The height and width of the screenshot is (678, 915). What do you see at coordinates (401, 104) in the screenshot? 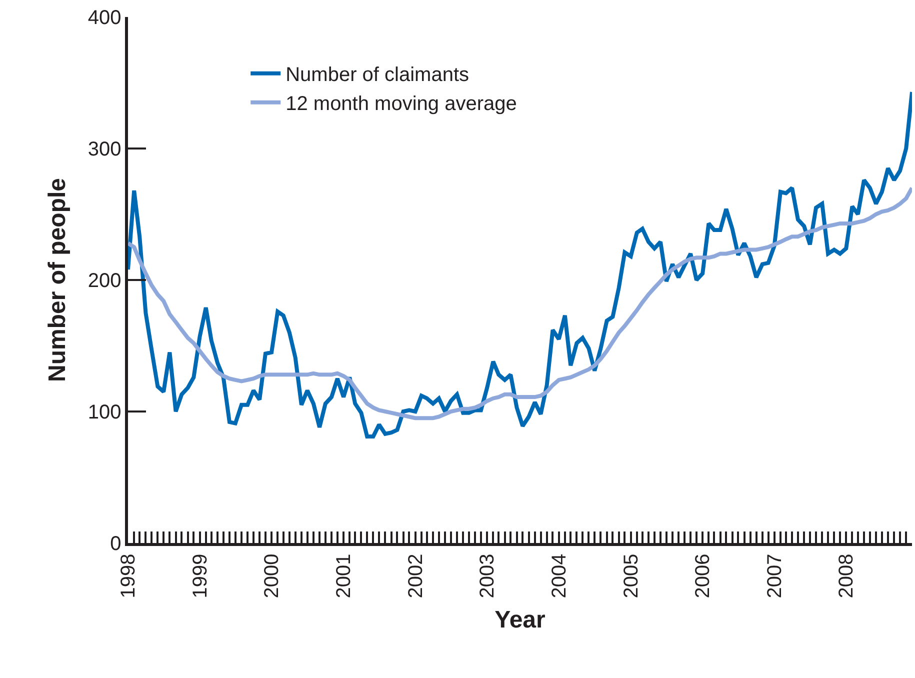
I see `legend-label: 12 month moving average` at bounding box center [401, 104].